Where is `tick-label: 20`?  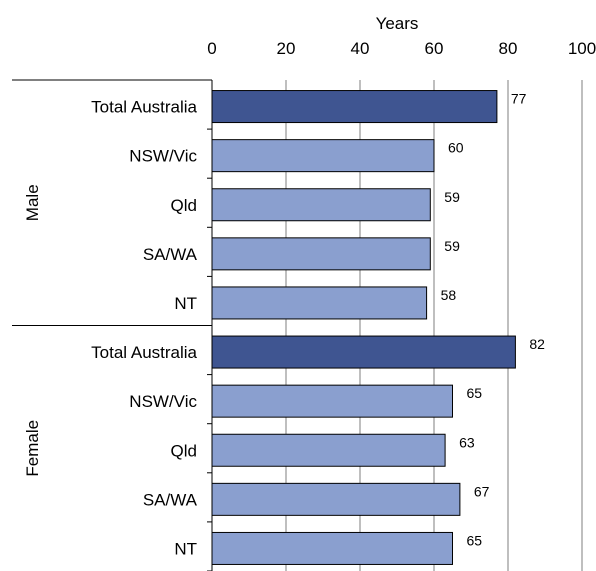
tick-label: 20 is located at coordinates (286, 48).